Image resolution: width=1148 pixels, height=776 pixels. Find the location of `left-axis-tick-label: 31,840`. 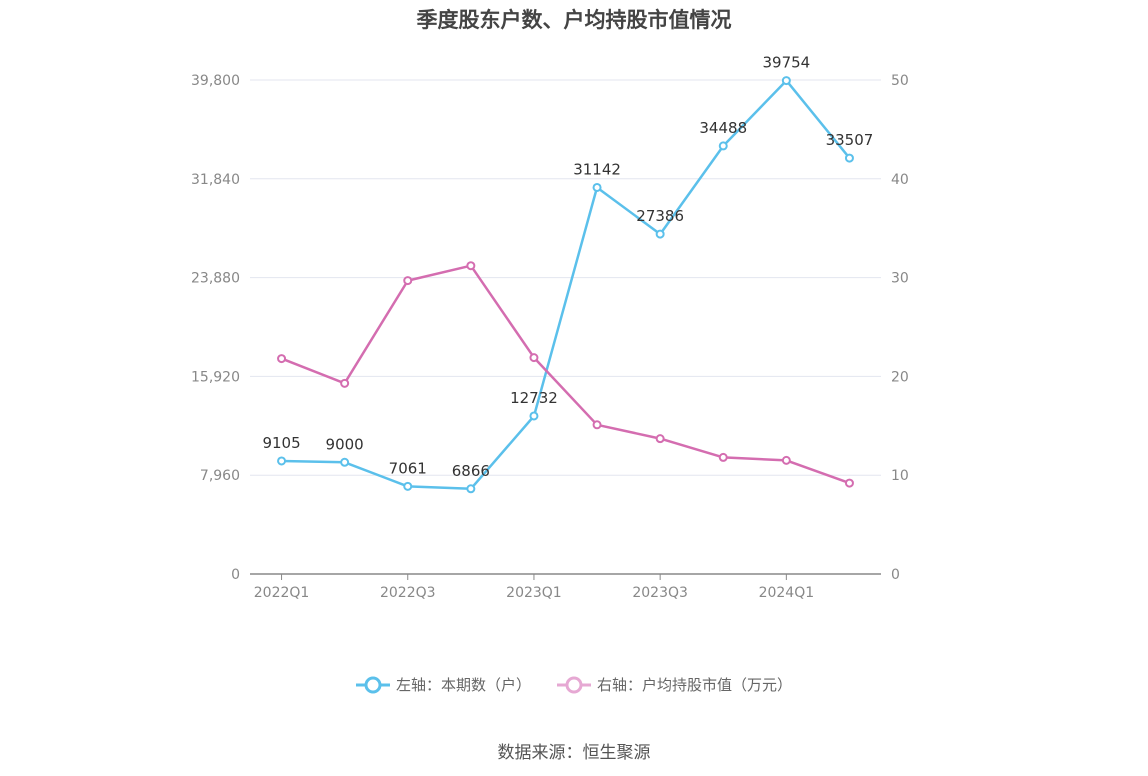

left-axis-tick-label: 31,840 is located at coordinates (215, 180).